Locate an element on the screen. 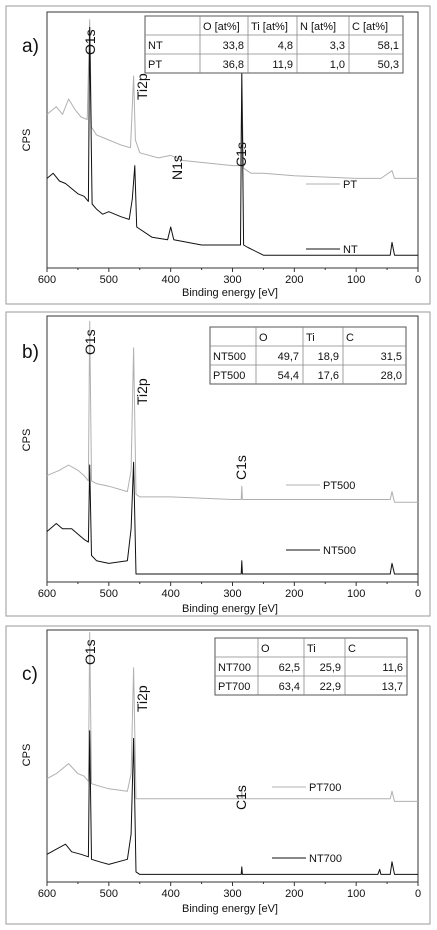  peak-label-n1s: N1s is located at coordinates (177, 167).